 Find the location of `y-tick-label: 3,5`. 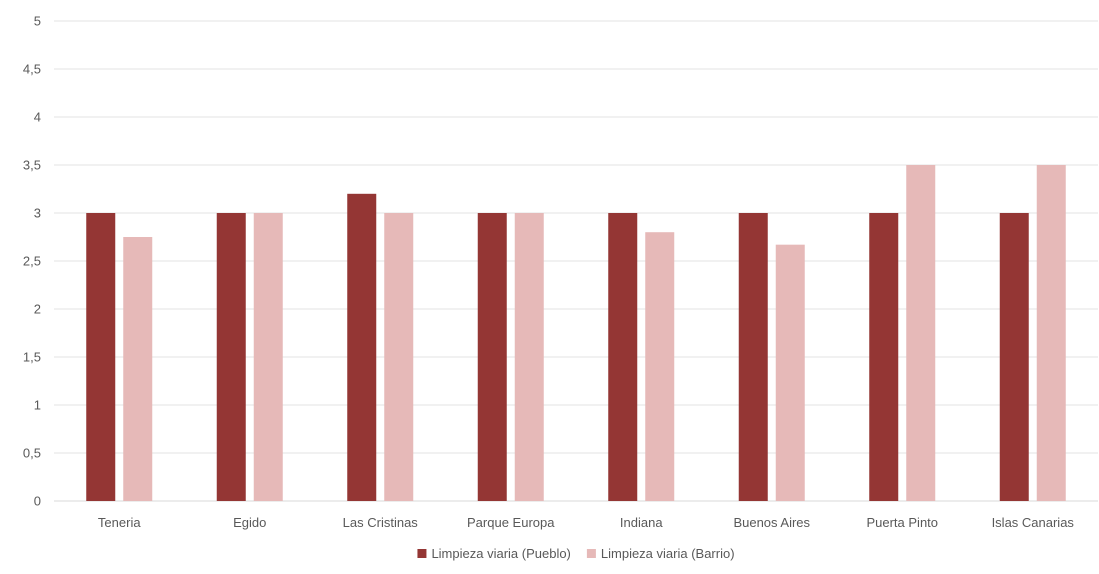

y-tick-label: 3,5 is located at coordinates (32, 165).